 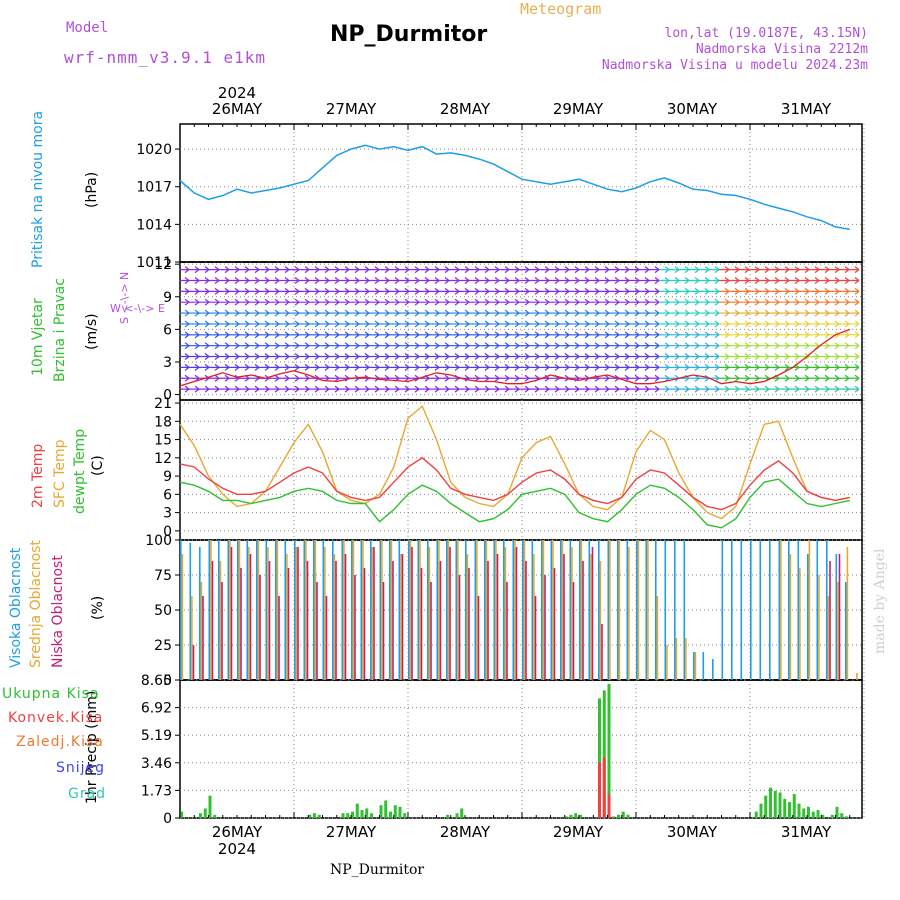 I want to click on pressure-line, so click(x=514, y=187).